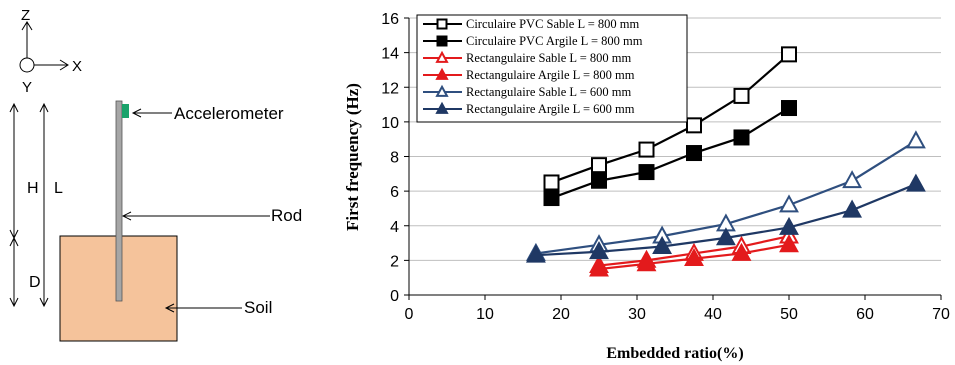 The image size is (955, 365). I want to click on dimension-d-label: D, so click(35, 282).